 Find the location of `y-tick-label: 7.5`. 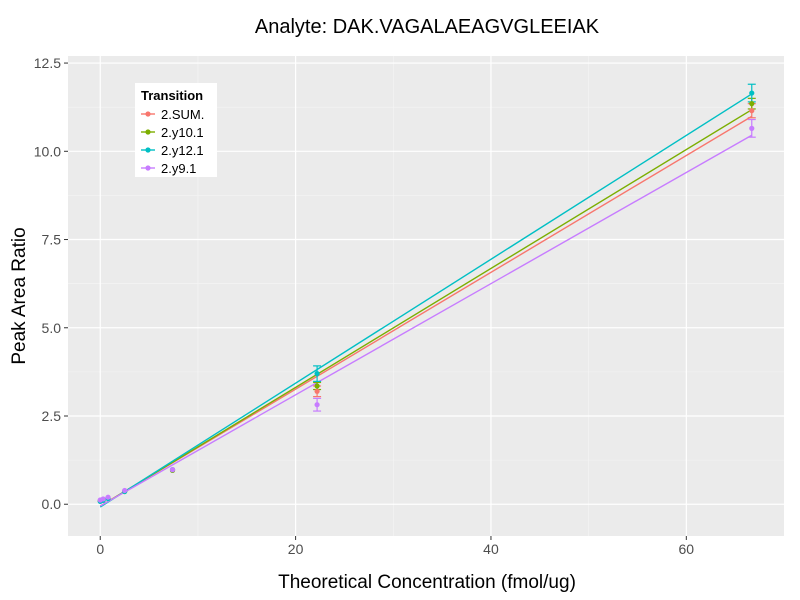

y-tick-label: 7.5 is located at coordinates (52, 240).